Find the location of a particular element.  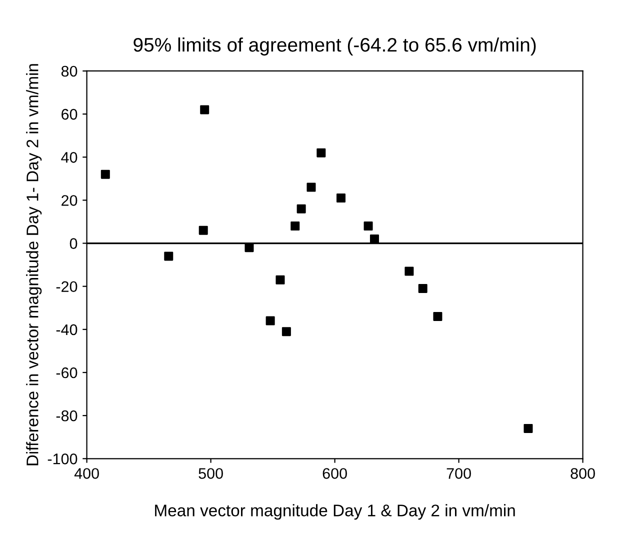

y-axis-title: Difference in vector magnitude Day 1- Day 2 in vm/min is located at coordinates (34, 265).